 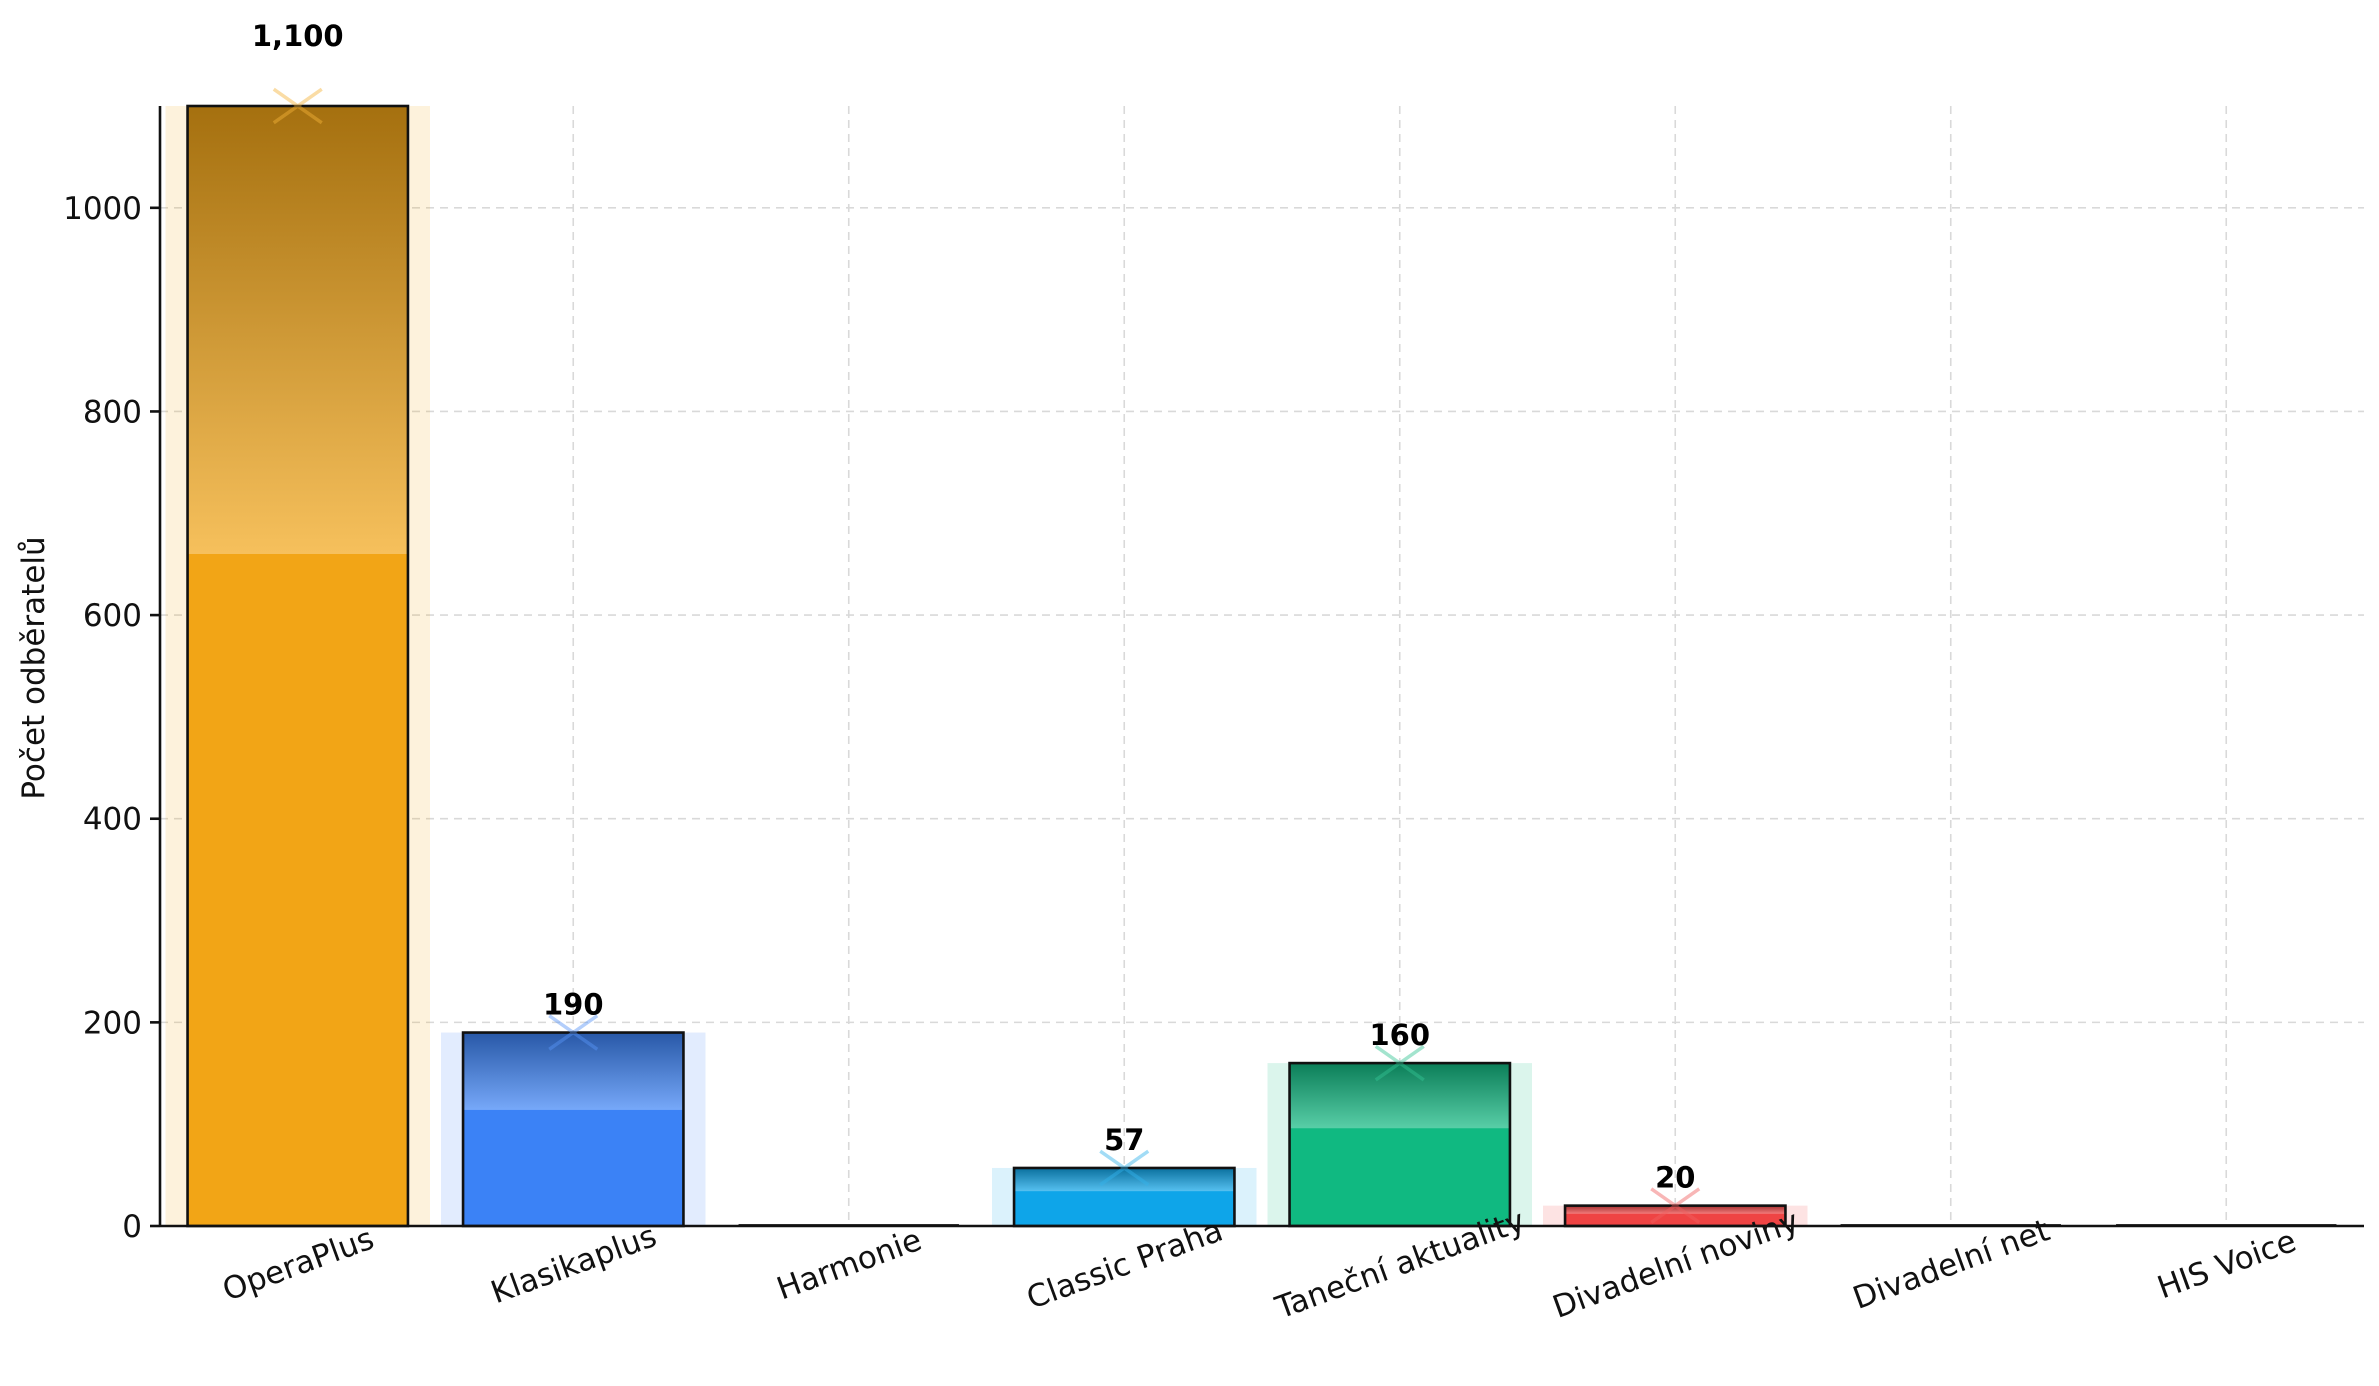 I want to click on y-tick-label: 200, so click(x=112, y=1023).